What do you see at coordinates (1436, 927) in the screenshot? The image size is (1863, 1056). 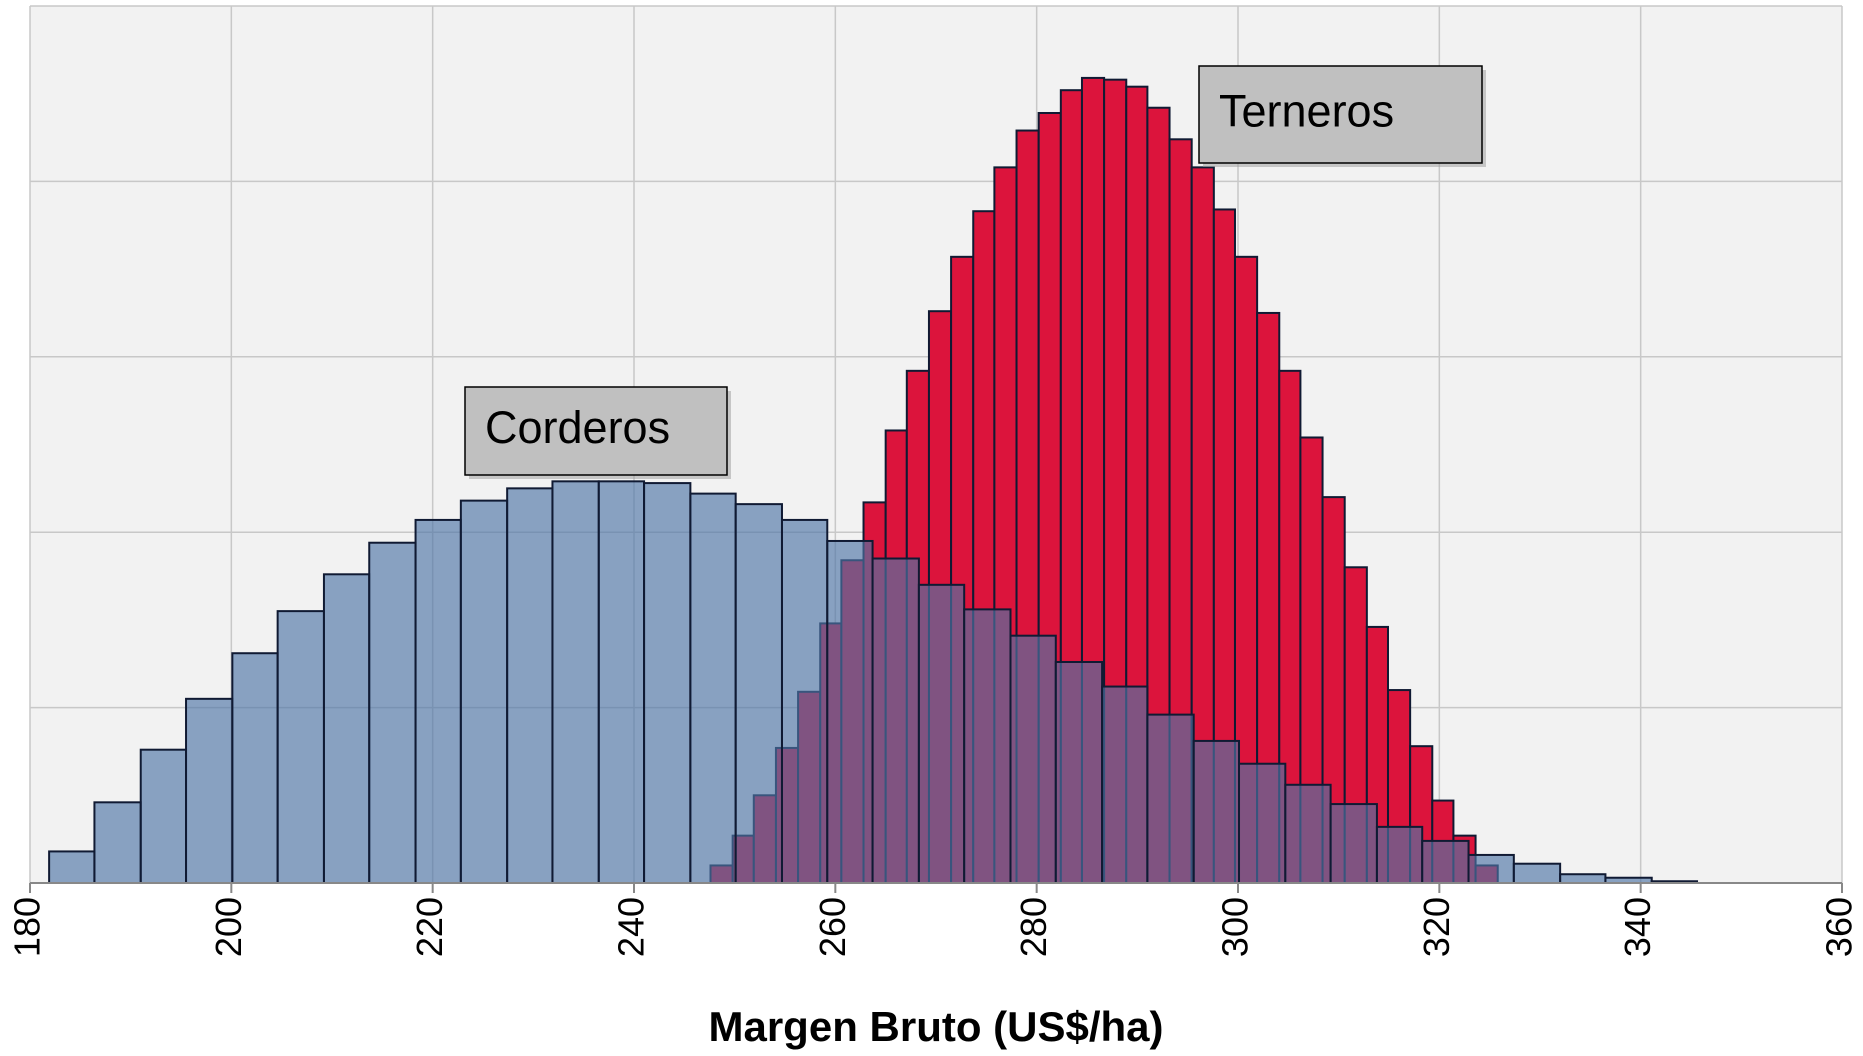 I see `x-tick-label: 320` at bounding box center [1436, 927].